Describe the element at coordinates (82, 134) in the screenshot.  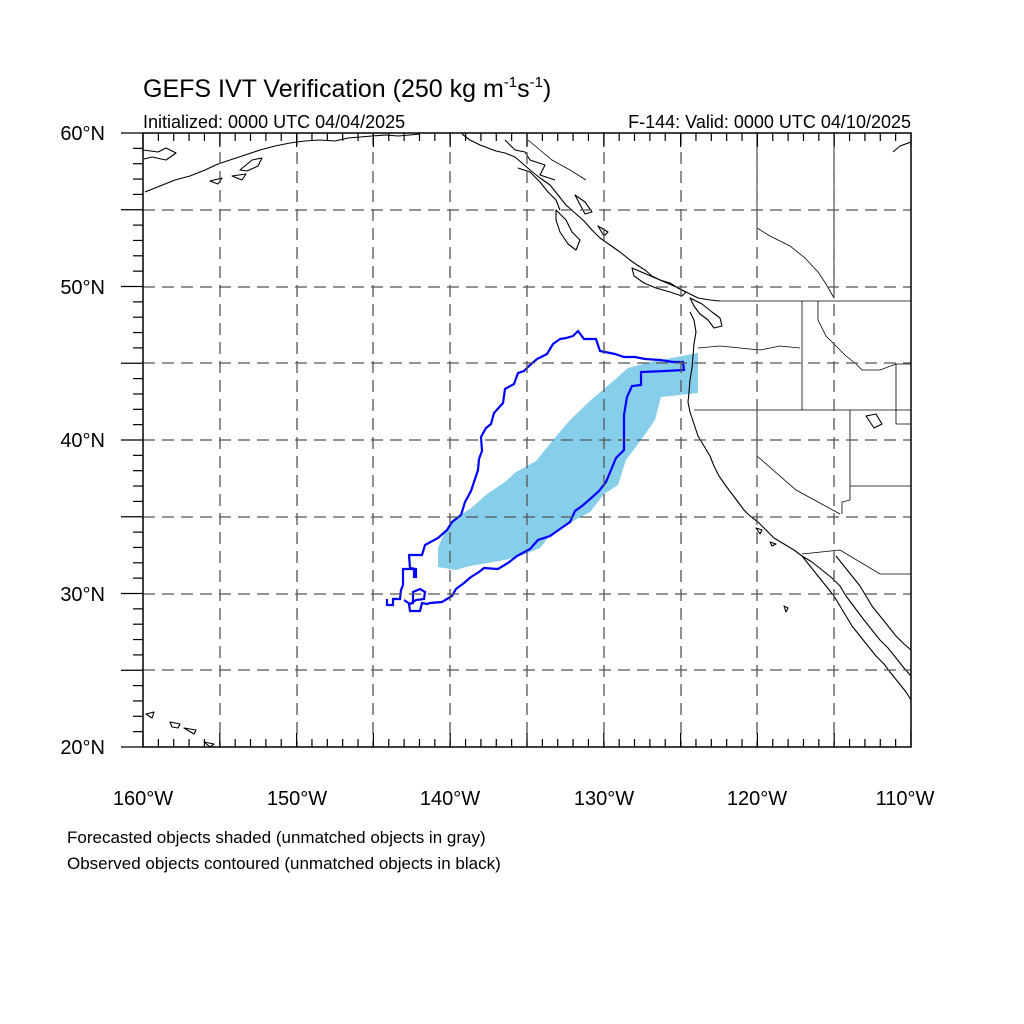
I see `lat-label-60: 60°N` at that location.